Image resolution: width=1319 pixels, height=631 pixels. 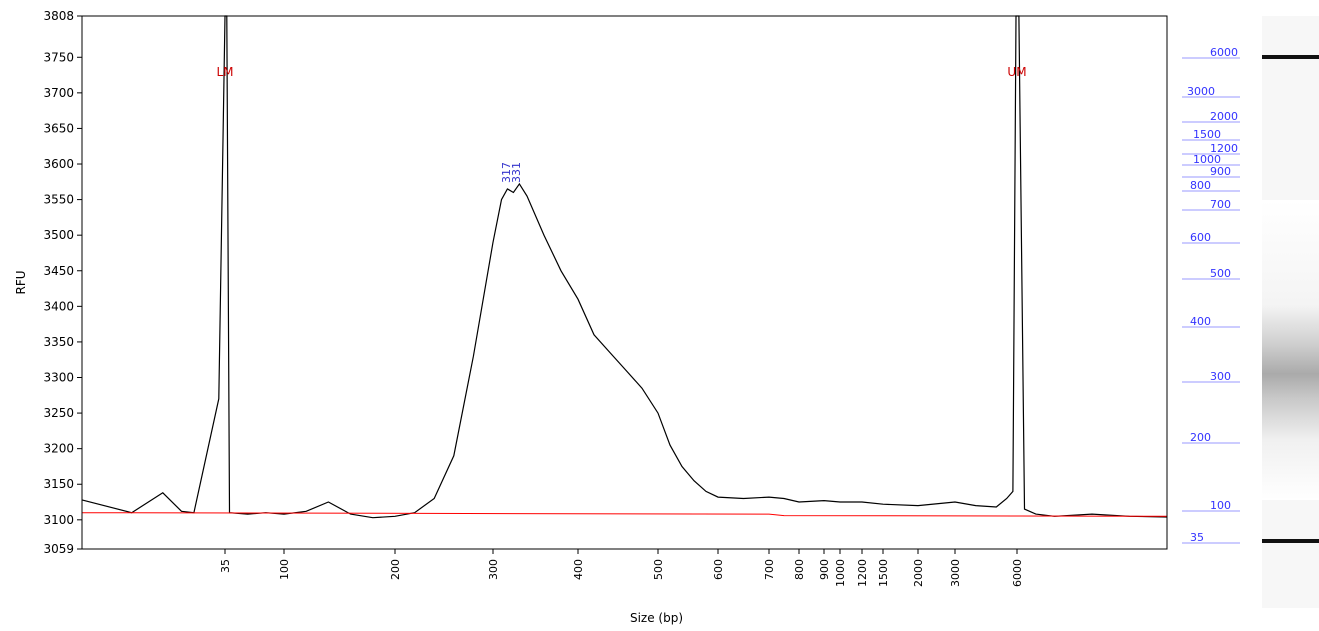 What do you see at coordinates (918, 573) in the screenshot?
I see `x-tick-label: 2000` at bounding box center [918, 573].